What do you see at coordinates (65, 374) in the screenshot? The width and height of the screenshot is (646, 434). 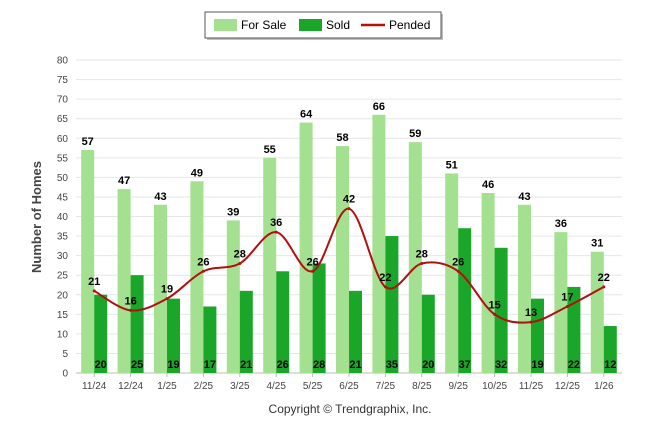 I see `y-tick-label: 0` at bounding box center [65, 374].